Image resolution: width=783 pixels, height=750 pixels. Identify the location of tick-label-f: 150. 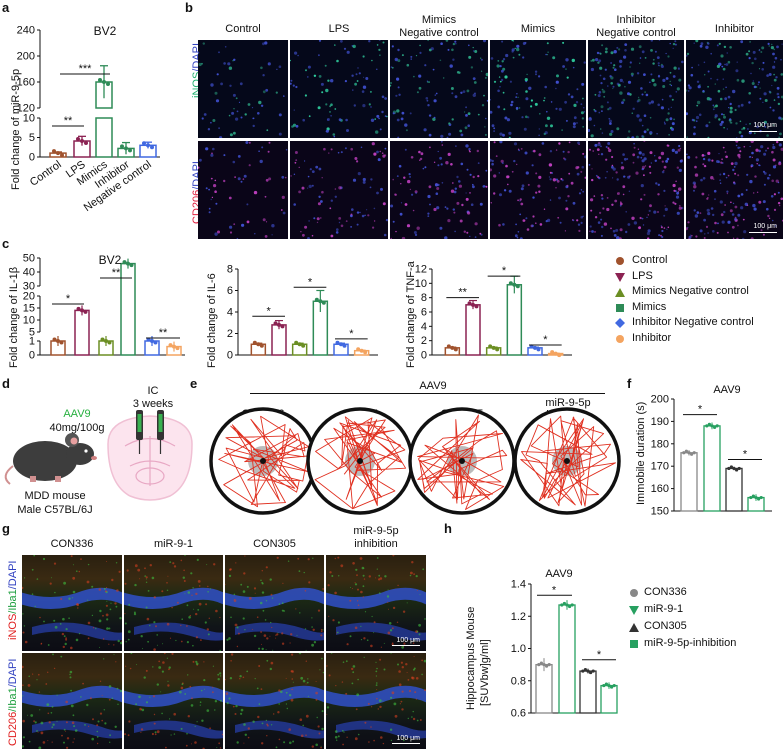
(660, 512).